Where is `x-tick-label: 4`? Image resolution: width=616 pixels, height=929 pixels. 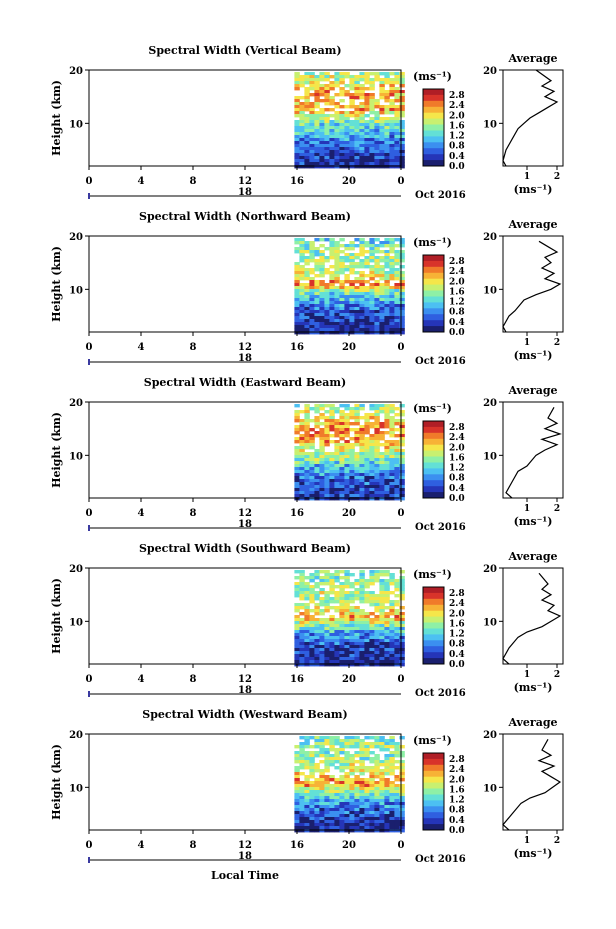
x-tick-label: 4 is located at coordinates (141, 679).